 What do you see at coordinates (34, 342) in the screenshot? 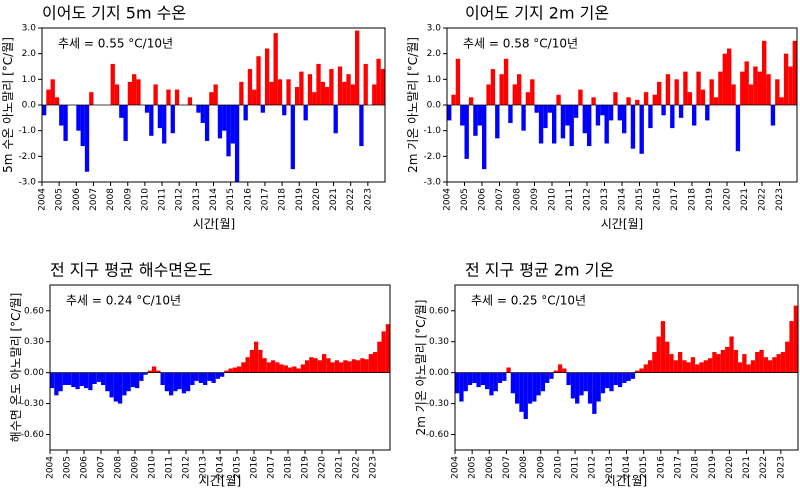
I see `y-tick-label: 0.30` at bounding box center [34, 342].